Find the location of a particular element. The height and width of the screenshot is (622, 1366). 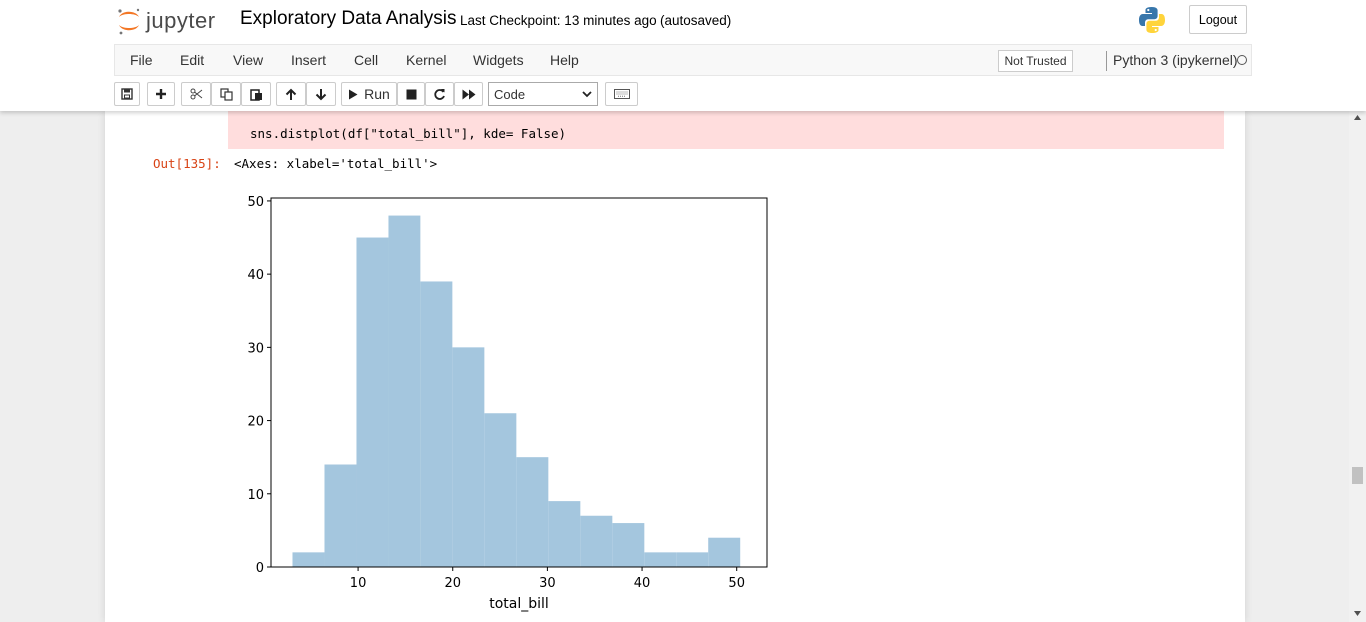

y-tick-label: 40 is located at coordinates (255, 275).